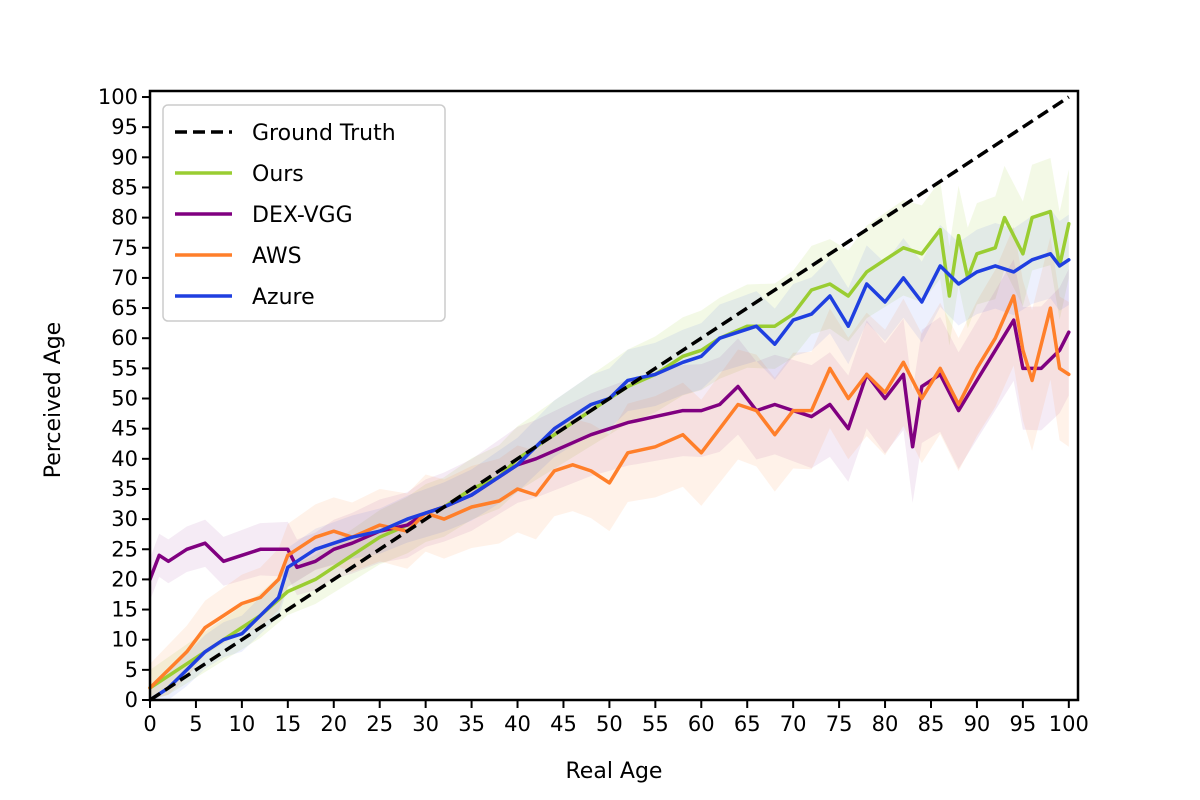 This screenshot has width=1200, height=800. Describe the element at coordinates (124, 549) in the screenshot. I see `y-tick-label: 25` at that location.